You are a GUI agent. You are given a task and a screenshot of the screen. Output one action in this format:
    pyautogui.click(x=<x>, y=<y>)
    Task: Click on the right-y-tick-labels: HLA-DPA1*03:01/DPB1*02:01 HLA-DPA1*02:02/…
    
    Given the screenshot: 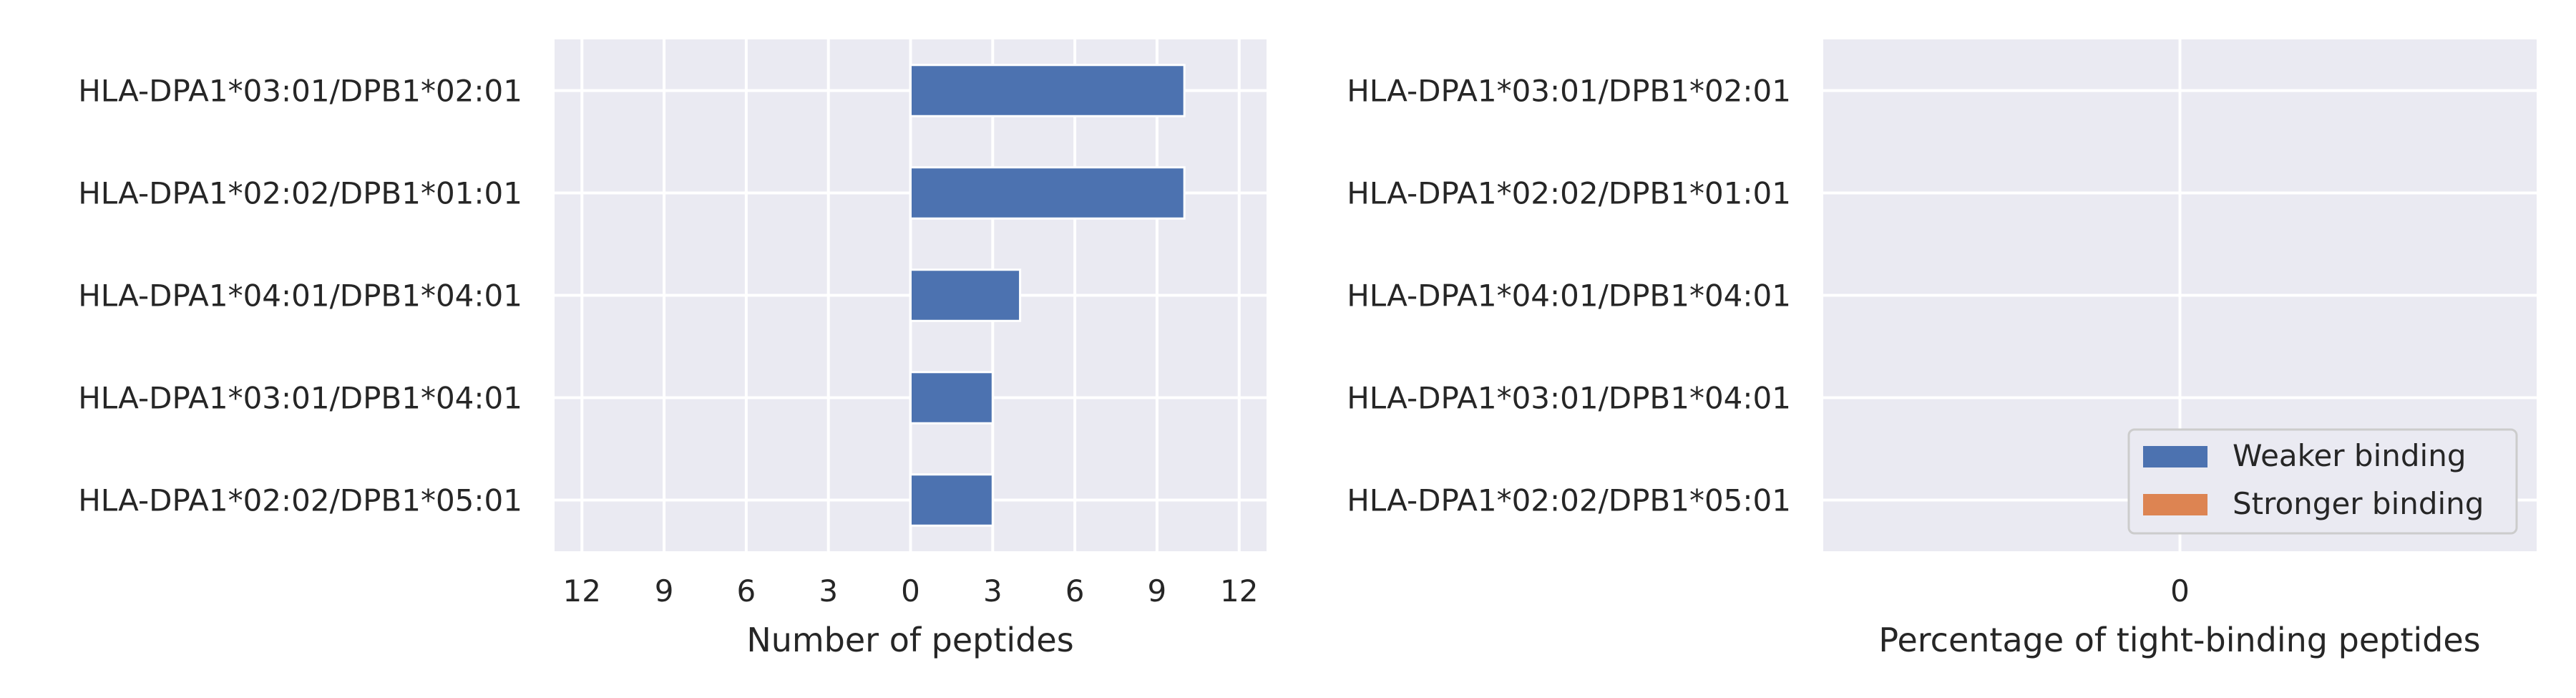 What is the action you would take?
    pyautogui.click(x=1569, y=296)
    